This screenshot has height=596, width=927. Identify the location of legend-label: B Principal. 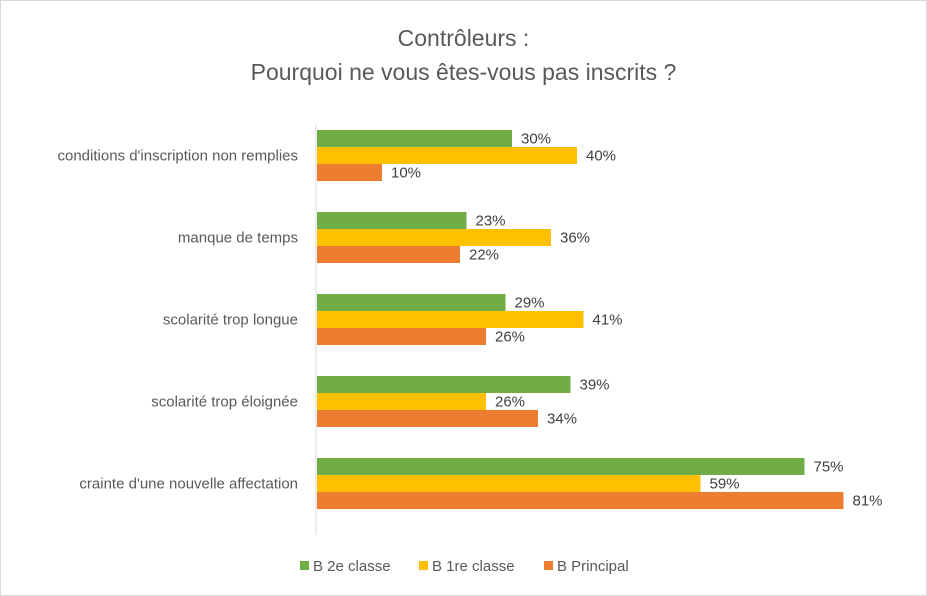
(593, 566).